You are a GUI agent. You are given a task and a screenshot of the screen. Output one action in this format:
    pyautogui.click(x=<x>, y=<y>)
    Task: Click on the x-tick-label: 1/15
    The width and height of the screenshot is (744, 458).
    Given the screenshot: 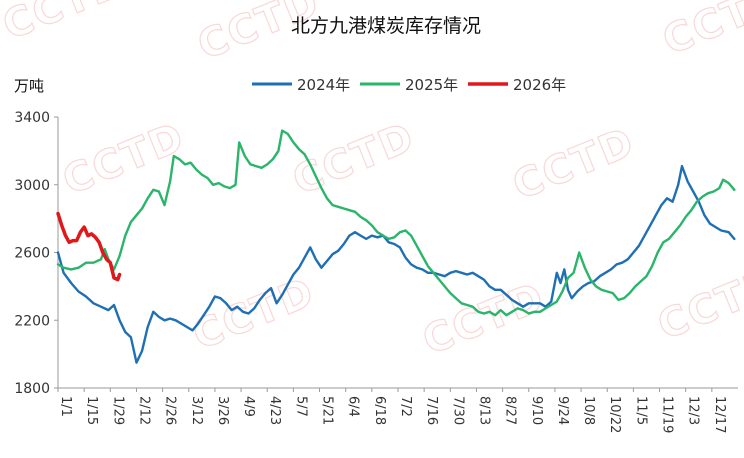 What is the action you would take?
    pyautogui.click(x=91, y=410)
    